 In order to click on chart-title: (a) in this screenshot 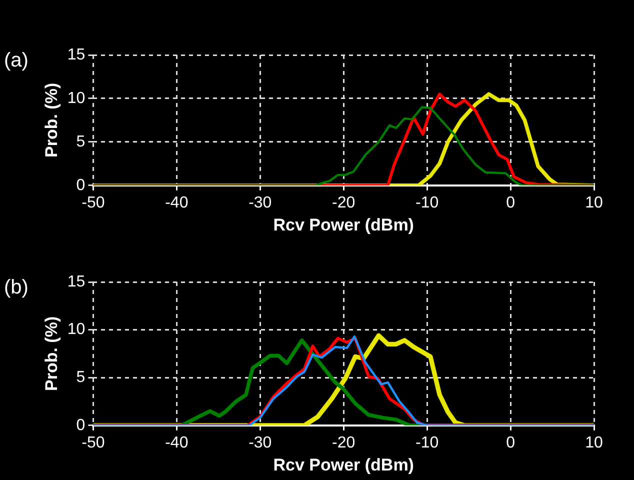, I will do `click(16, 61)`.